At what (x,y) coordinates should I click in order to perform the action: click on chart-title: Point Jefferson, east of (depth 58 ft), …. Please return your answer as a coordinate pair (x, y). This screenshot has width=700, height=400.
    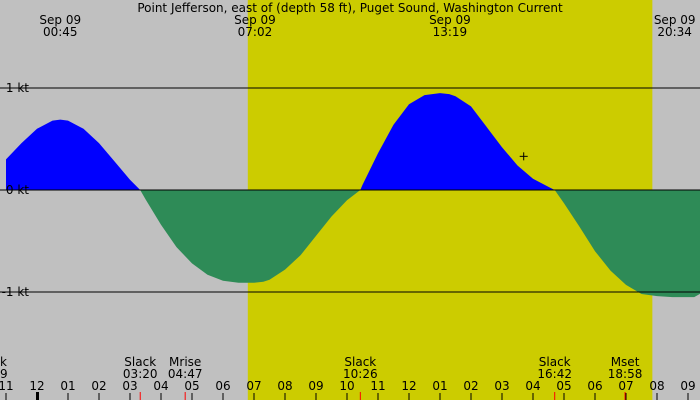
    Looking at the image, I should click on (350, 8).